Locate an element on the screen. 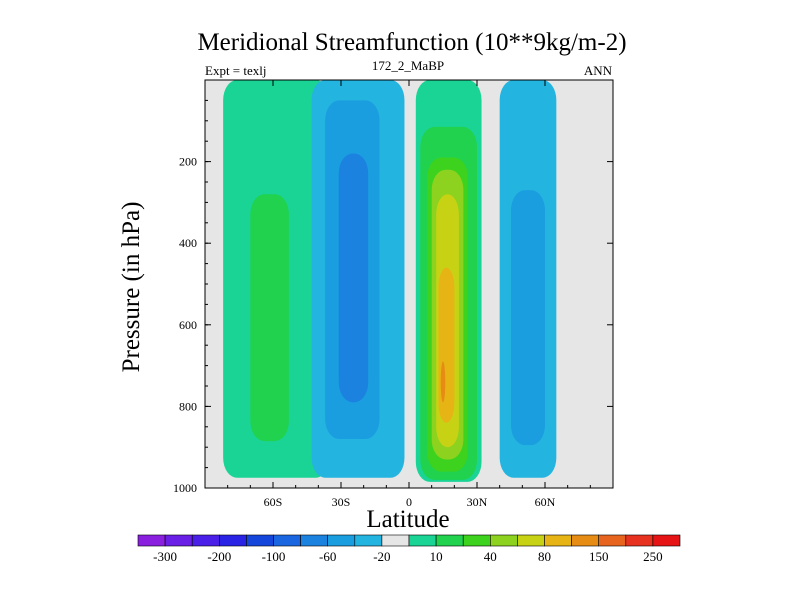  contour-nh-hadley-cell-max is located at coordinates (443, 382).